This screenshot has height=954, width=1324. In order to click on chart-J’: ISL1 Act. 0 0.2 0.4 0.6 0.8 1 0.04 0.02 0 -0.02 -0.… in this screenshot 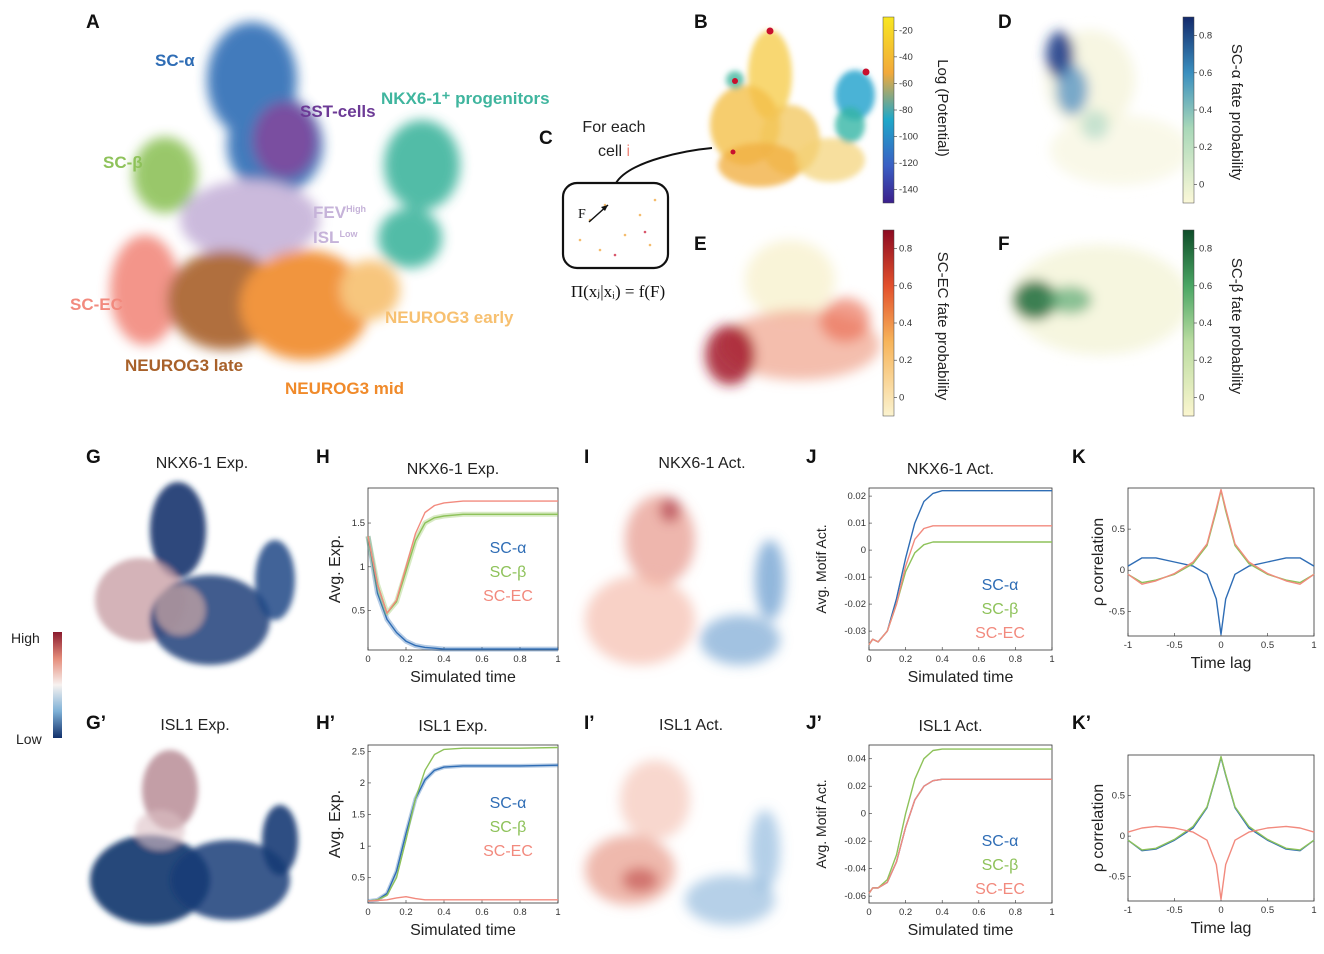, I will do `click(934, 828)`.